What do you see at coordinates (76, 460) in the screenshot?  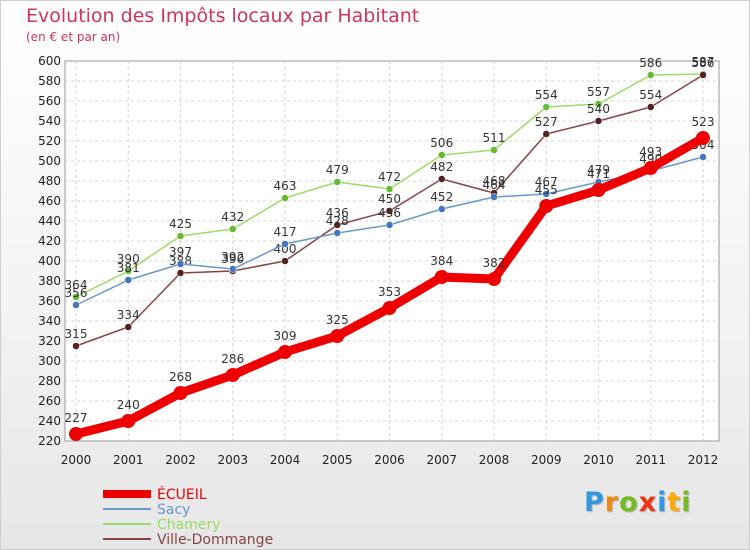 I see `x-tick-label: 2000` at bounding box center [76, 460].